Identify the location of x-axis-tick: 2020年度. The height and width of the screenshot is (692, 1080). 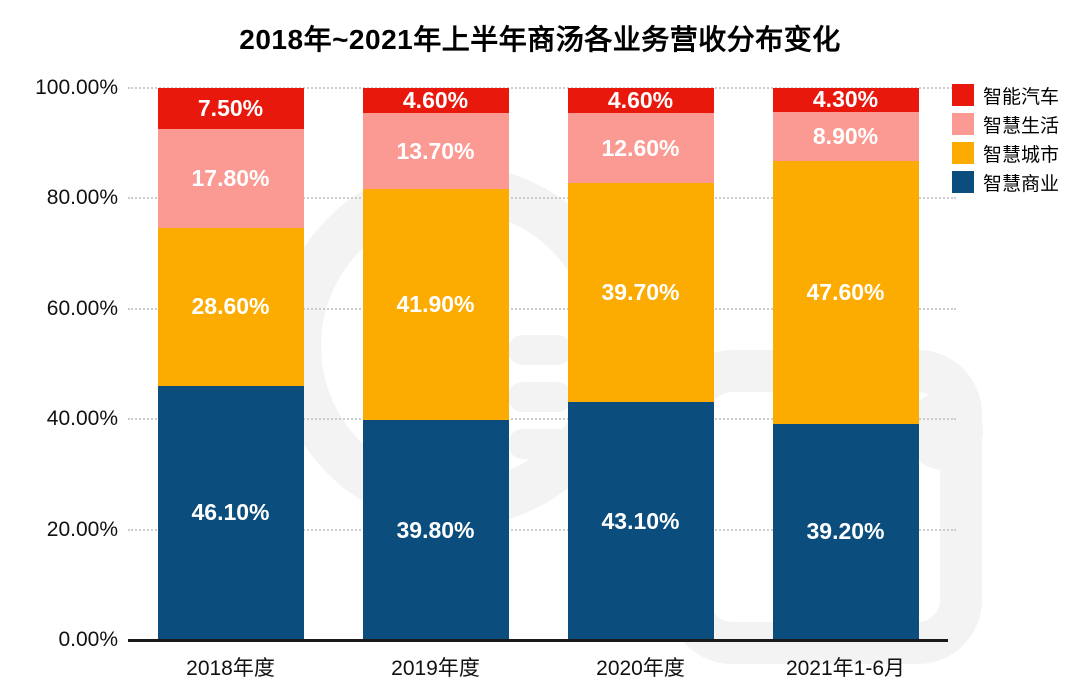
(640, 668).